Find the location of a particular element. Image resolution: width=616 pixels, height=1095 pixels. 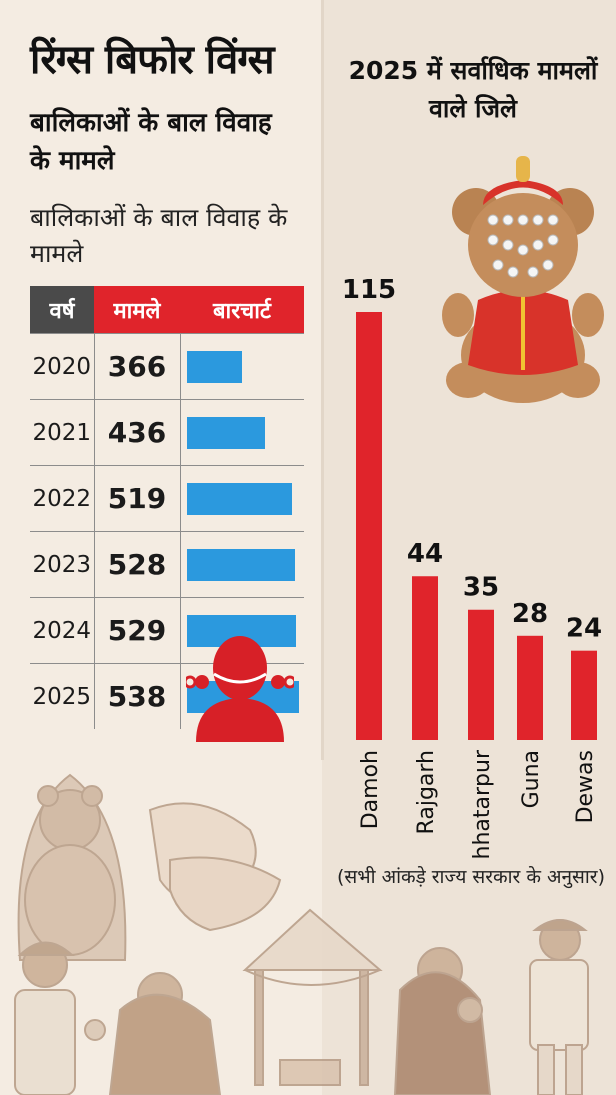

row-cases: 436 is located at coordinates (137, 432).